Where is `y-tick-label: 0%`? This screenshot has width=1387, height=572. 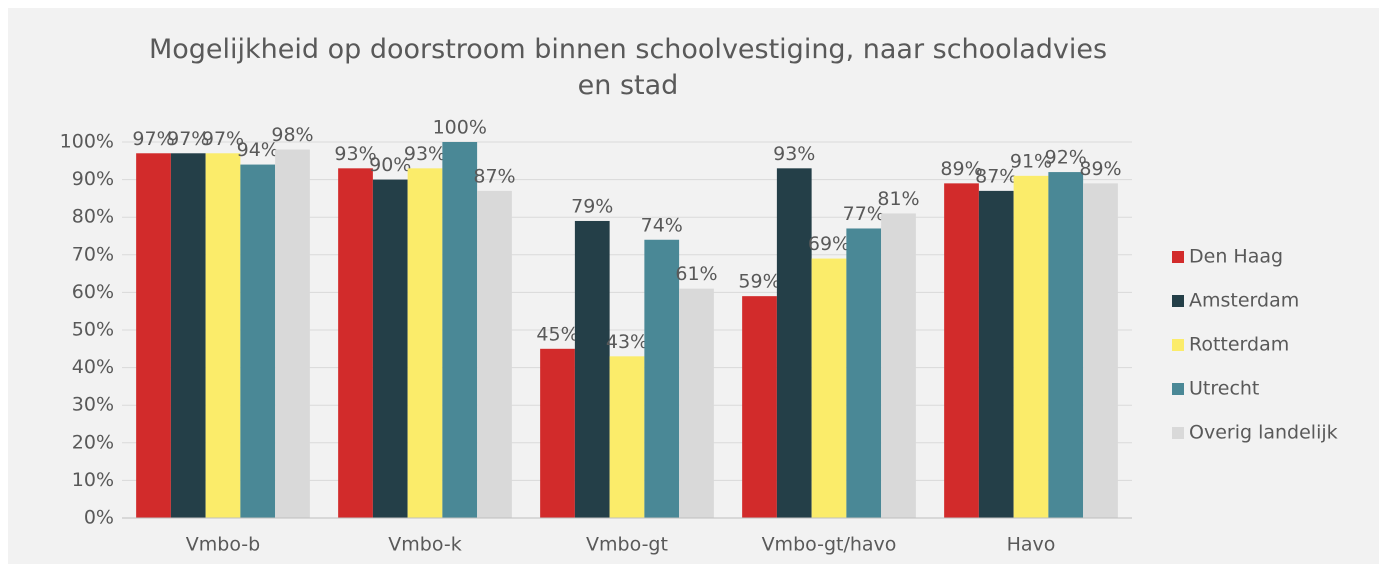
y-tick-label: 0% is located at coordinates (99, 518).